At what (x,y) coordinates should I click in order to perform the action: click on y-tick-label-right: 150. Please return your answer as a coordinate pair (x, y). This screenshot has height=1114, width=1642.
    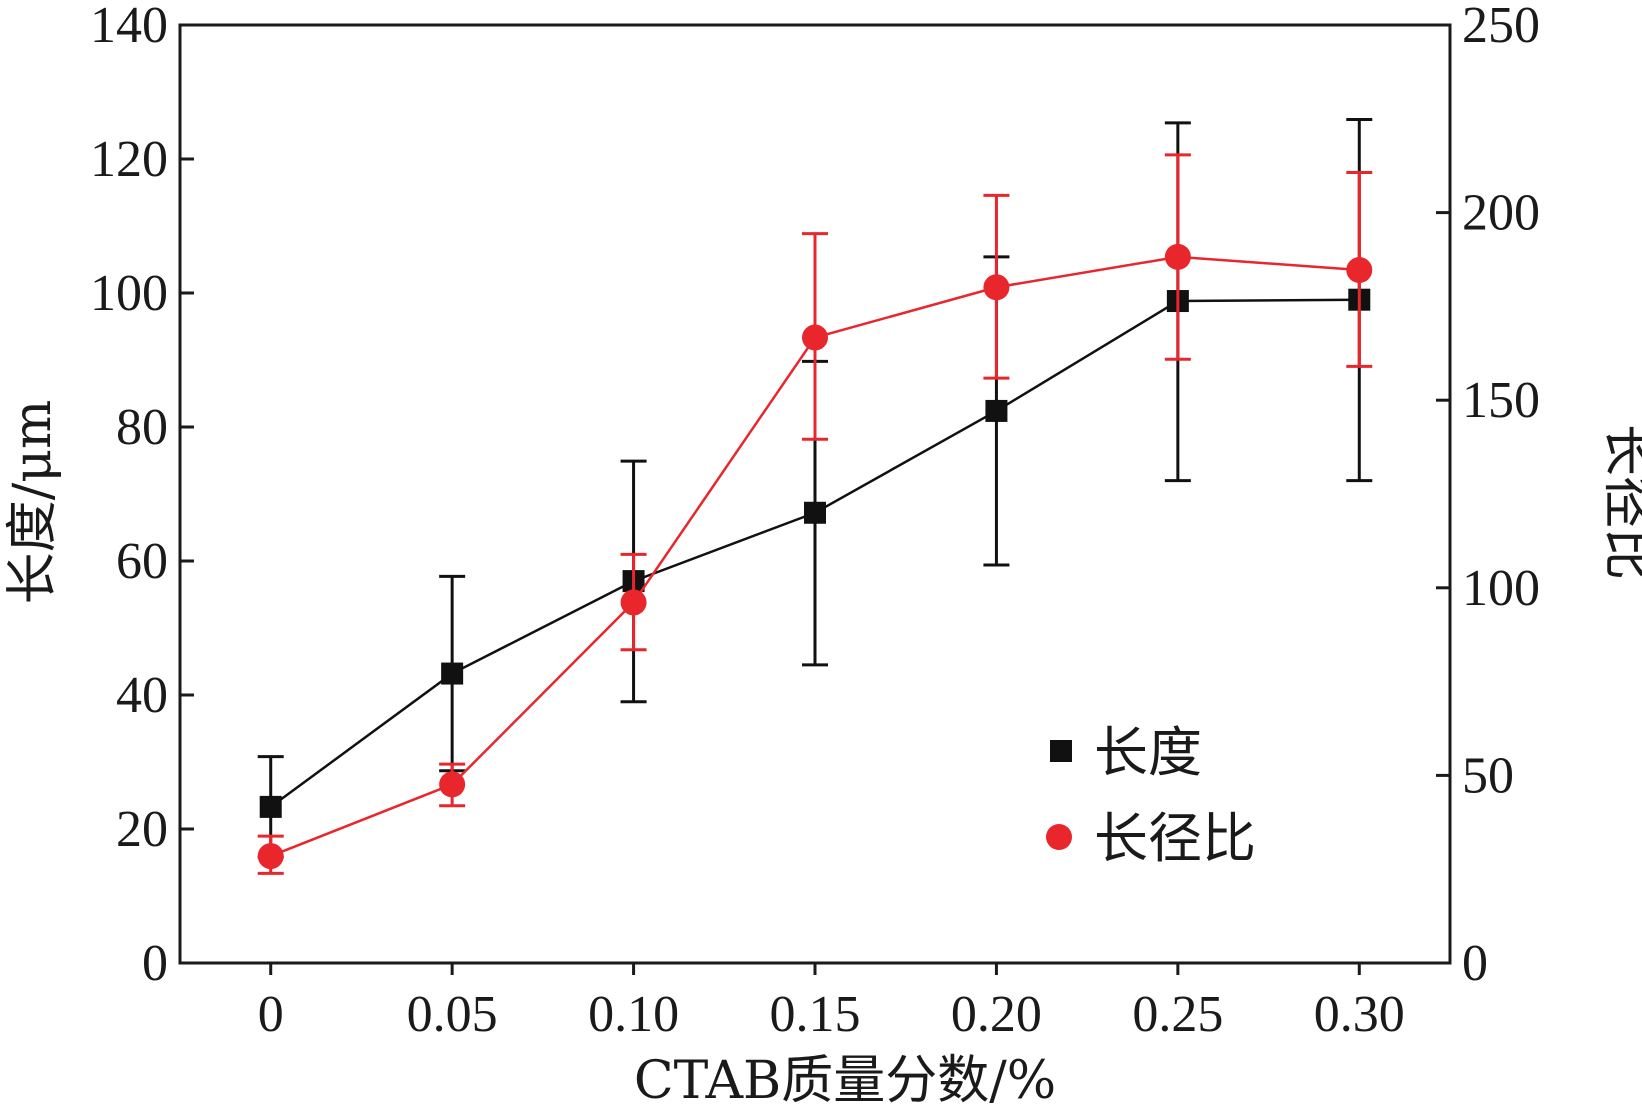
    Looking at the image, I should click on (1501, 400).